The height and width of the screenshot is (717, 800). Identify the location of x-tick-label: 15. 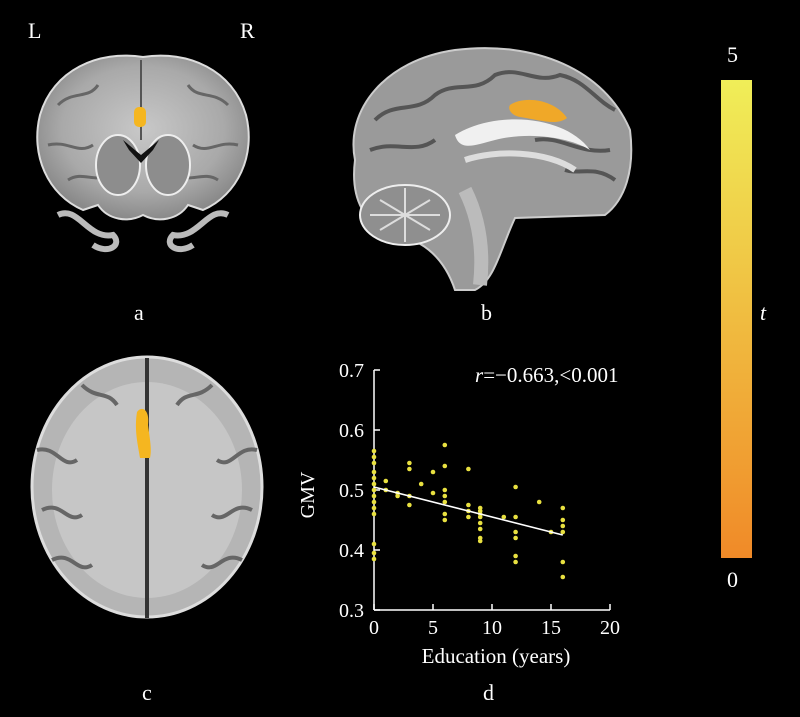
(551, 628).